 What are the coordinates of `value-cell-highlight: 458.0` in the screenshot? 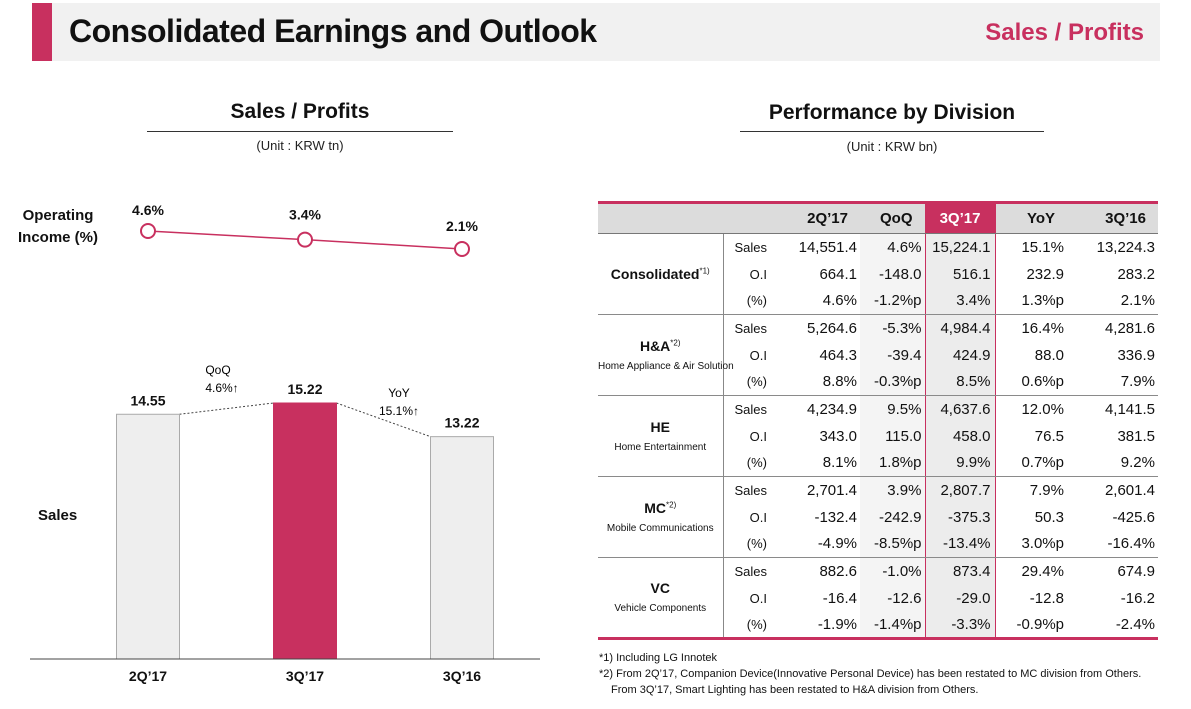 It's located at (960, 436).